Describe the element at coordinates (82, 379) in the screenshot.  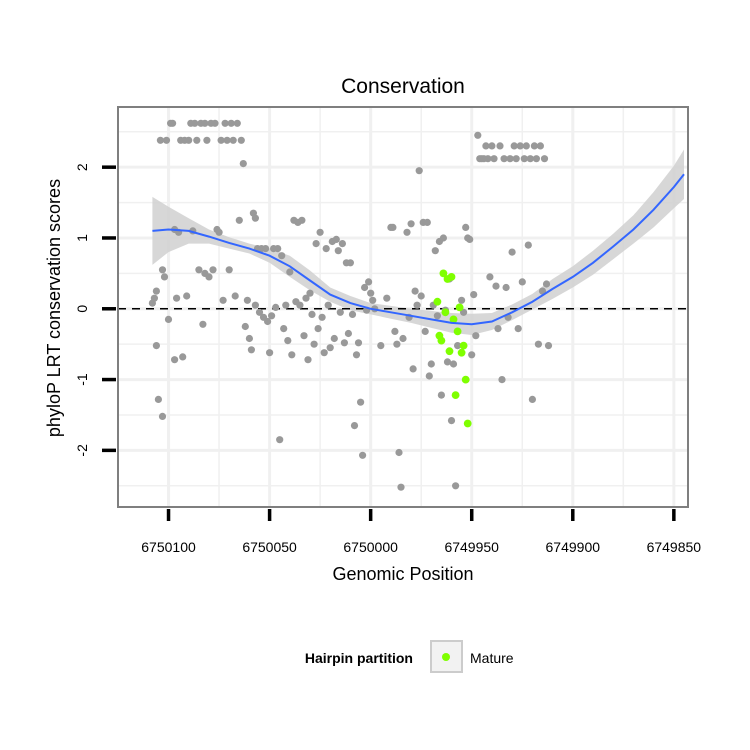
I see `y-tick-label: -1` at that location.